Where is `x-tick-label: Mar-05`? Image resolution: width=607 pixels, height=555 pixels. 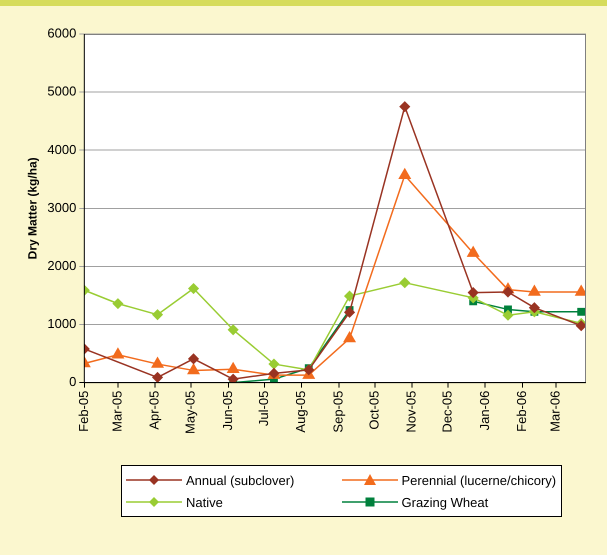
x-tick-label: Mar-05 is located at coordinates (117, 411).